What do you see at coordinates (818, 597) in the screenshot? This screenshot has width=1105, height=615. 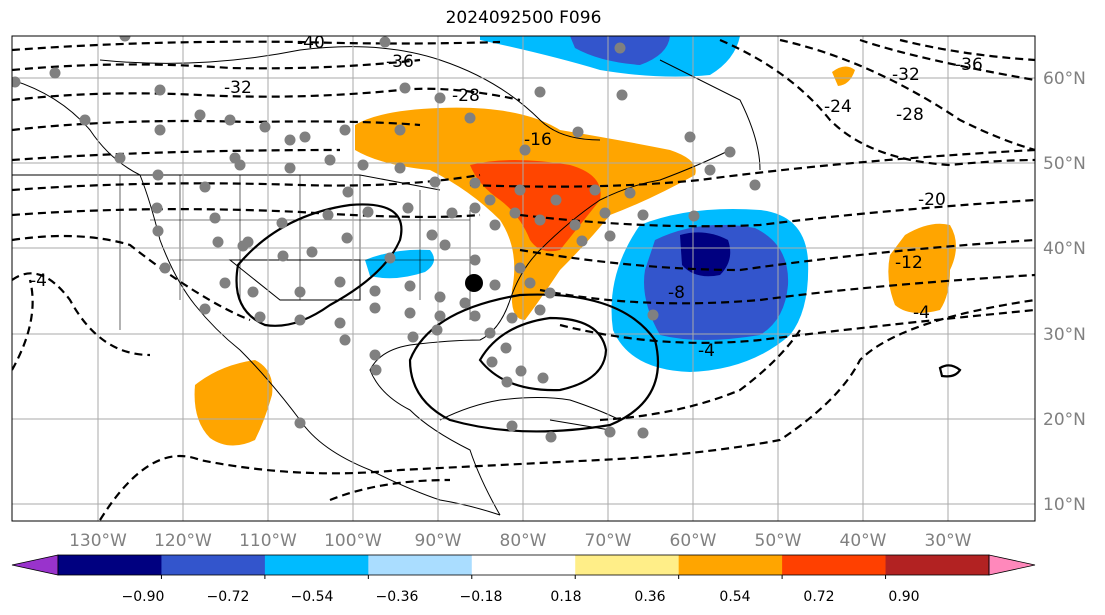 I see `colorbar-tick-label: 0.72` at bounding box center [818, 597].